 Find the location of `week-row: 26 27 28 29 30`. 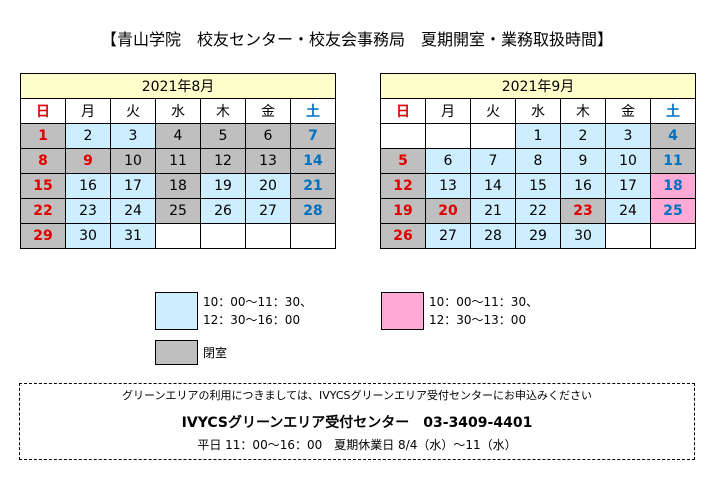

week-row: 26 27 28 29 30 is located at coordinates (538, 236).